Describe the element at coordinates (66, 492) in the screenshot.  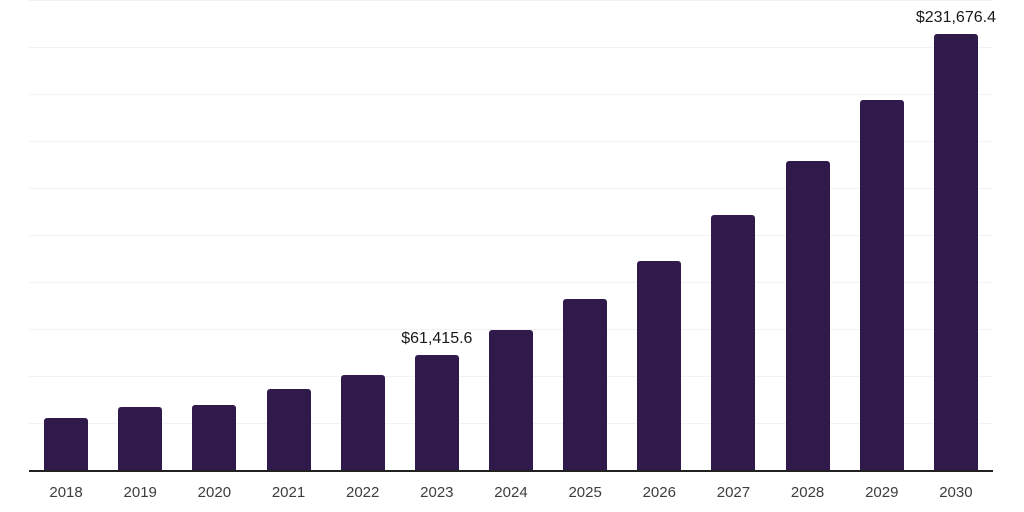
I see `x-tick-label-2018: 2018` at that location.